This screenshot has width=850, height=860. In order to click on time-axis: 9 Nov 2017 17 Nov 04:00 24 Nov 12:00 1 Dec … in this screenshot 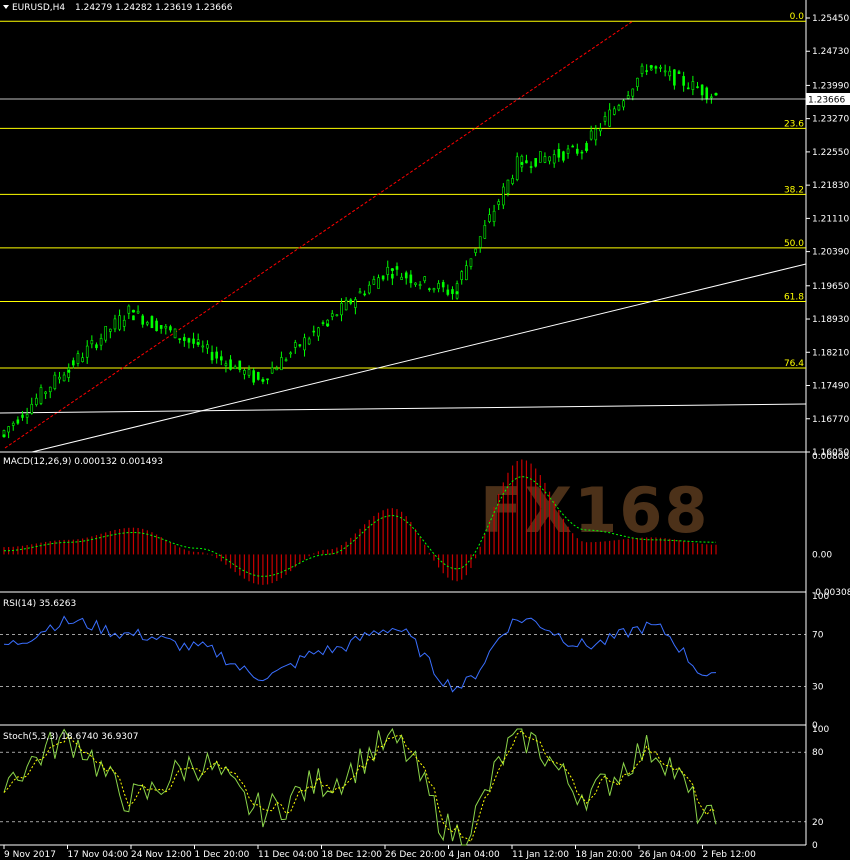, I will do `click(379, 852)`.